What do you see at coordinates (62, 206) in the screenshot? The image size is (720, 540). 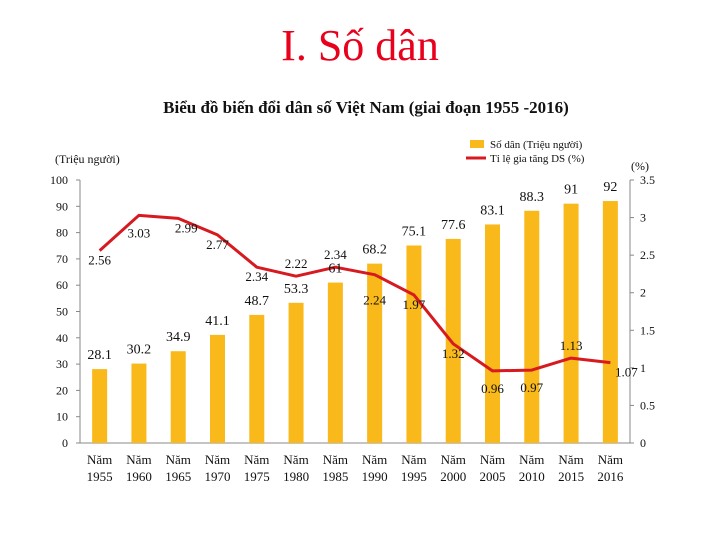 I see `y-tick-label: 90` at bounding box center [62, 206].